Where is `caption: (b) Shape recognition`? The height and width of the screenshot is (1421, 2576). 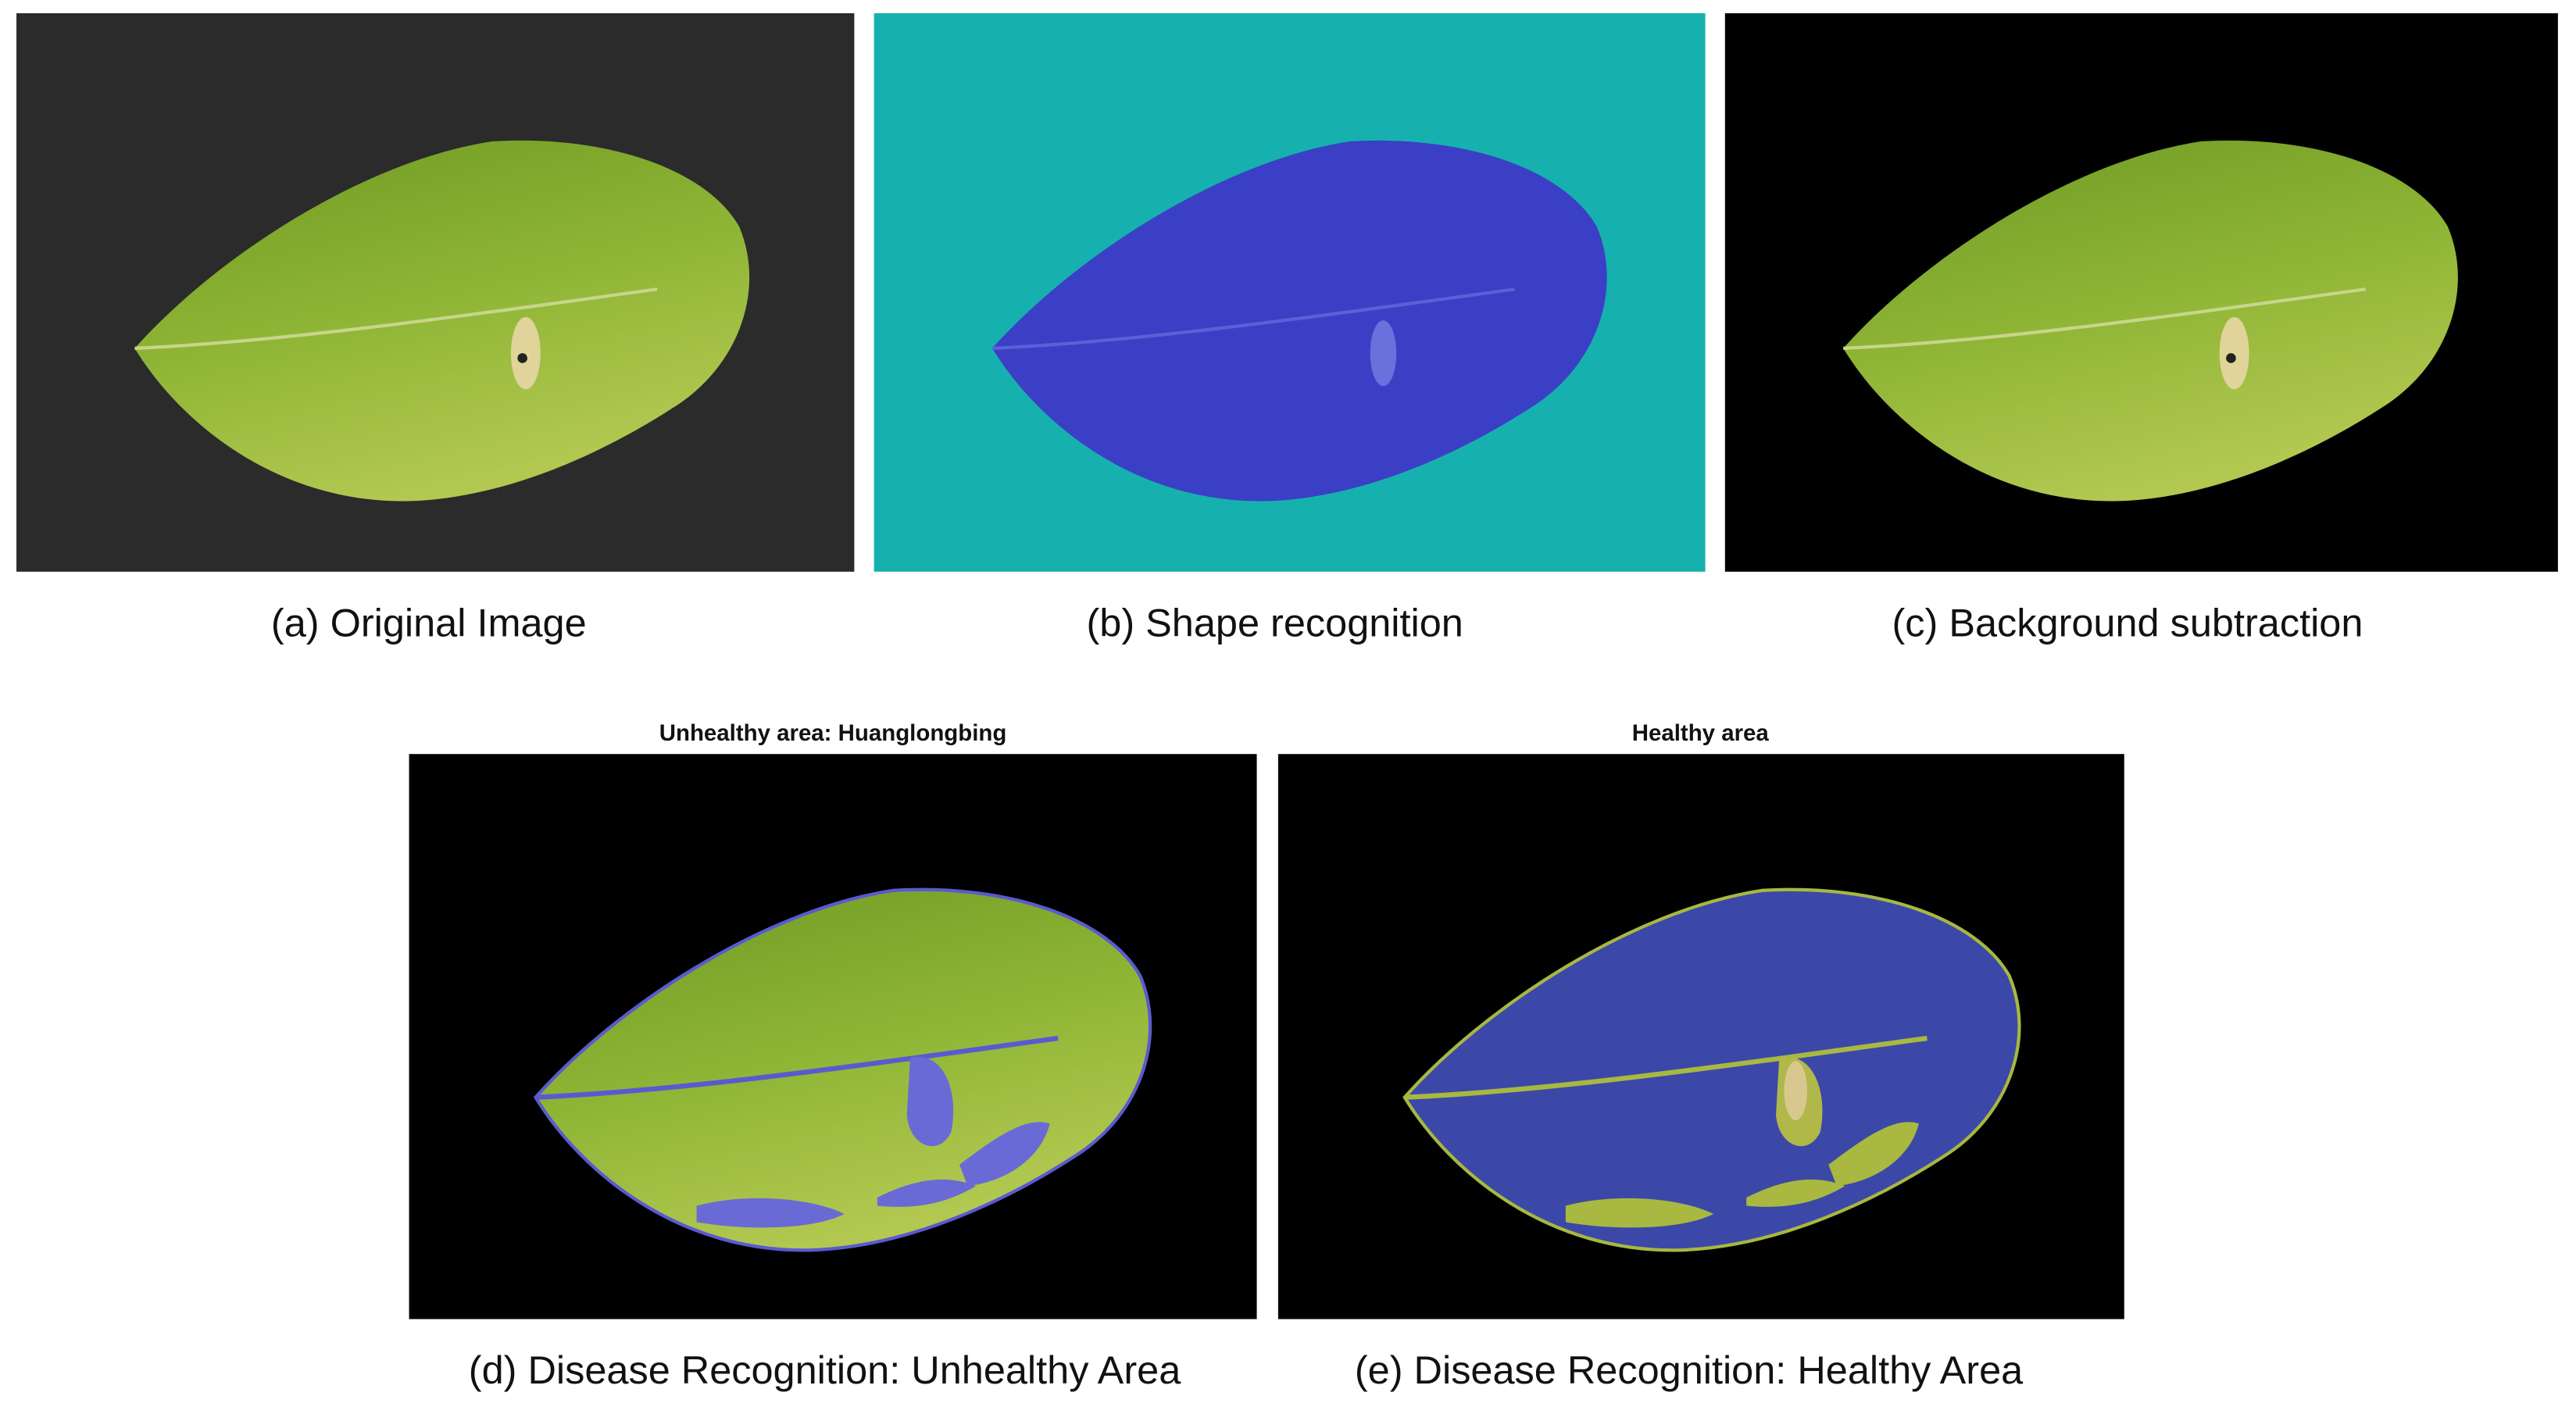
caption: (b) Shape recognition is located at coordinates (1275, 623).